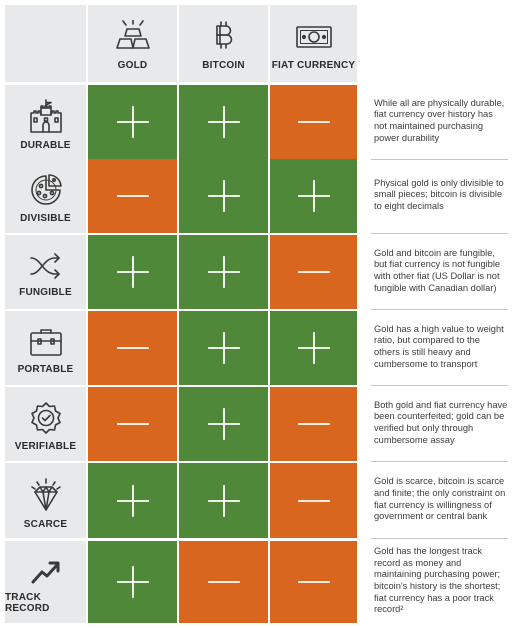  I want to click on mark-cell-track_record-fiat, so click(313, 582).